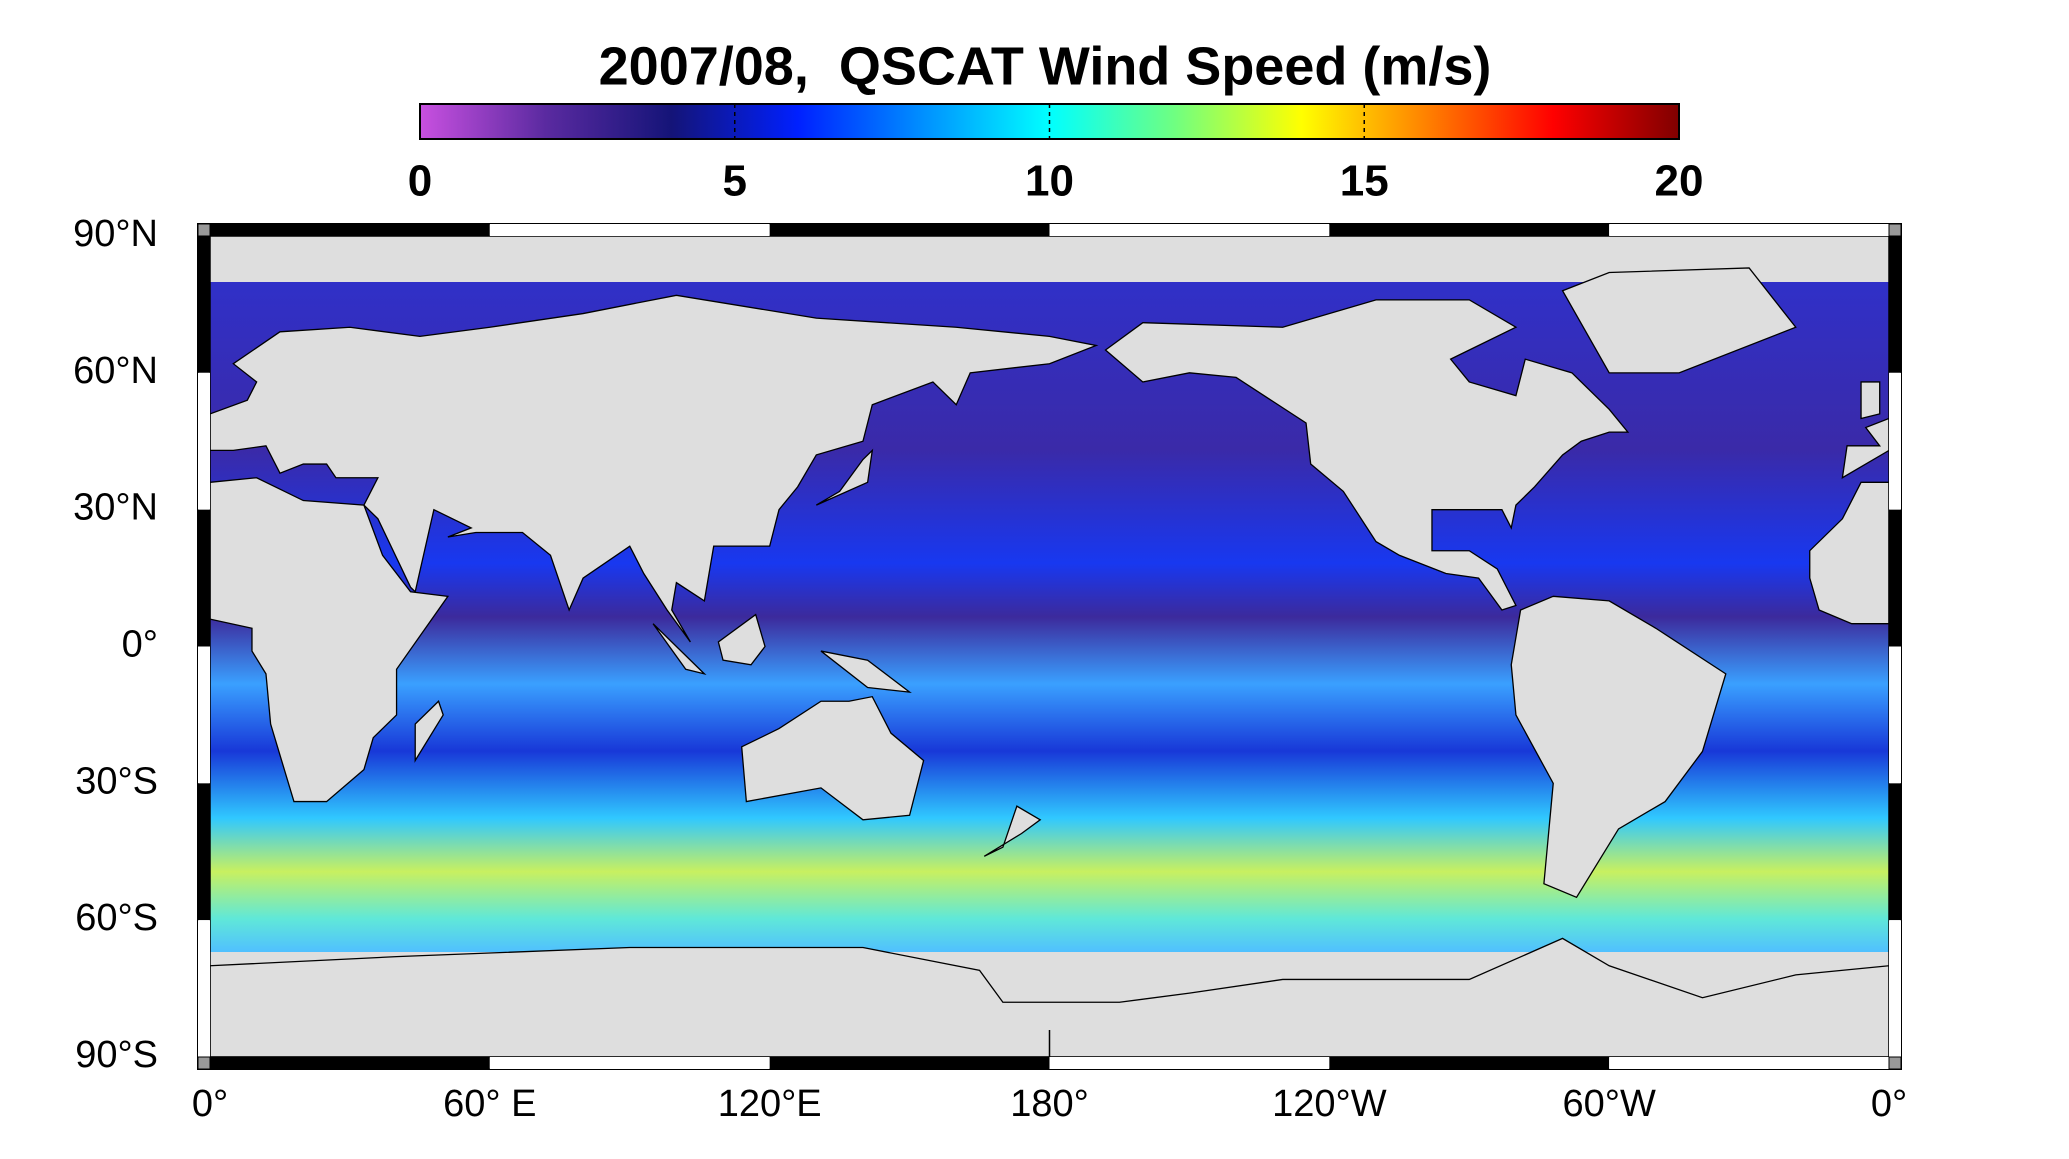  What do you see at coordinates (770, 1104) in the screenshot?
I see `x-tick-label: 120°E` at bounding box center [770, 1104].